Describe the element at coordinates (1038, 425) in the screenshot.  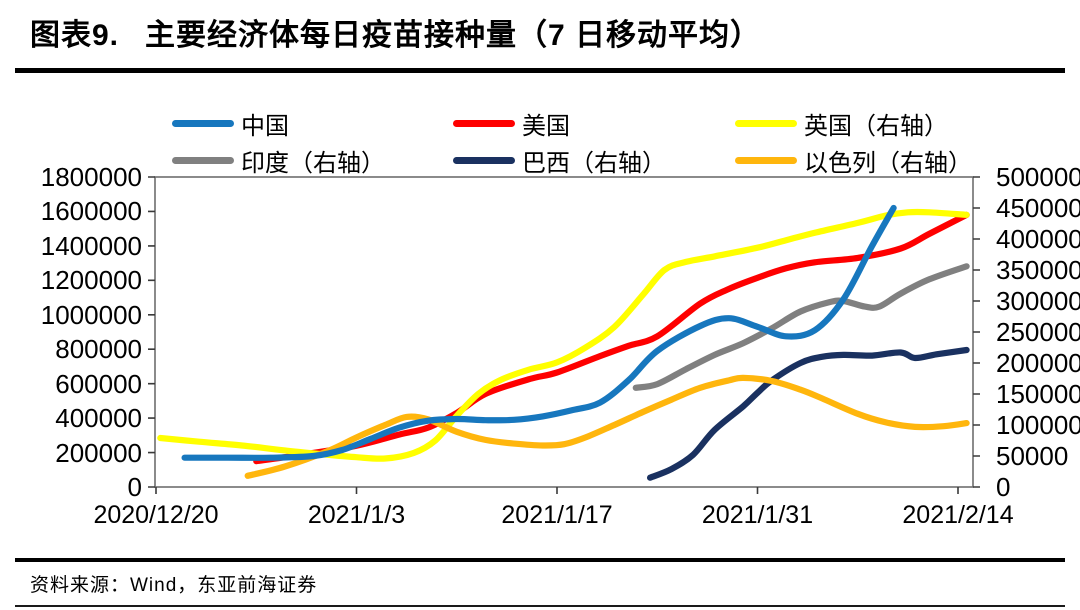
I see `y-axis-right-label: 100000` at that location.